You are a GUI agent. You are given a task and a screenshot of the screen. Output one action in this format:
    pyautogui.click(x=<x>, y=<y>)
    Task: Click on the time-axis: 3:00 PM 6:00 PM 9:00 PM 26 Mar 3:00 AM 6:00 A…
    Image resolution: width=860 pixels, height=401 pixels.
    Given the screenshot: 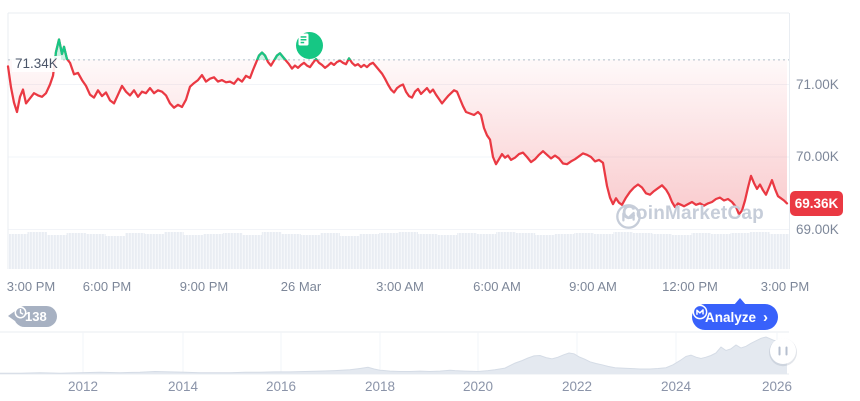 What is the action you would take?
    pyautogui.click(x=430, y=287)
    